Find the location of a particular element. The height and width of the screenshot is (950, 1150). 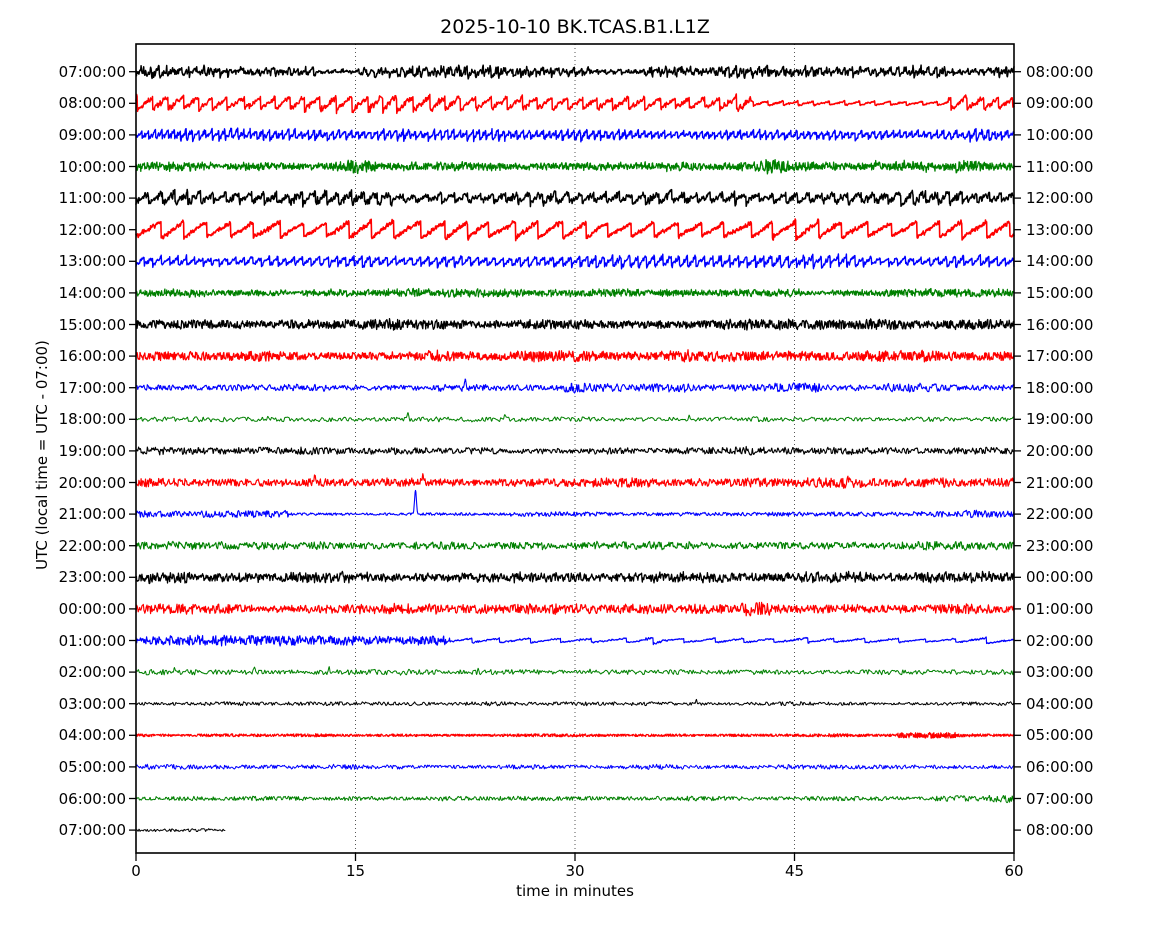

left-utc-time-label: 05:00:00 is located at coordinates (92, 766).